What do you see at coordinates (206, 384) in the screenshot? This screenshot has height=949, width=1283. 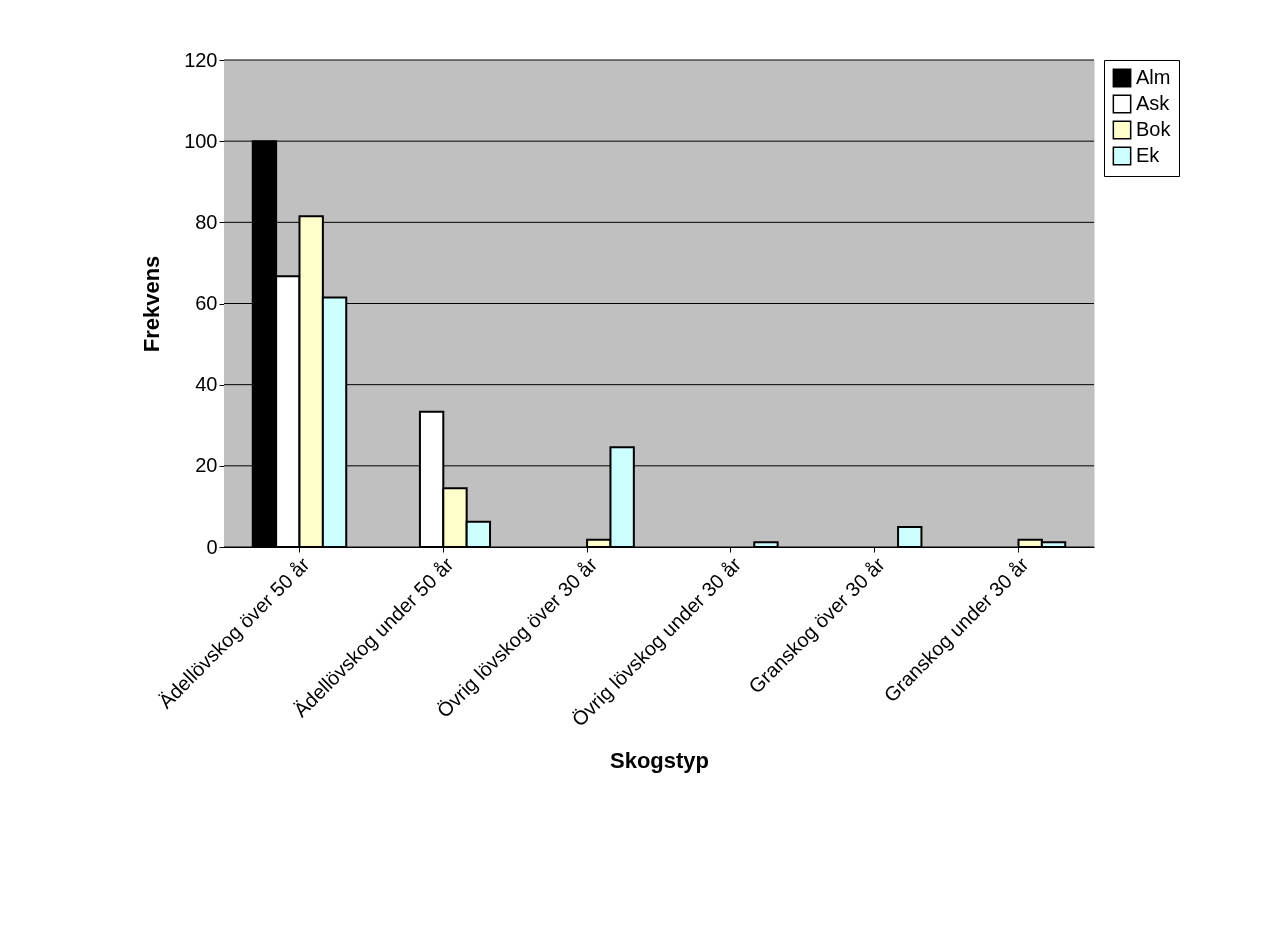 I see `y-tick-label: 40` at bounding box center [206, 384].